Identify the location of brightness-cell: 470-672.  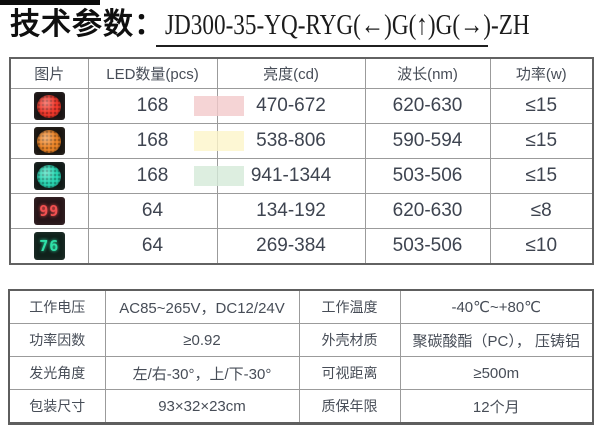
(279, 106).